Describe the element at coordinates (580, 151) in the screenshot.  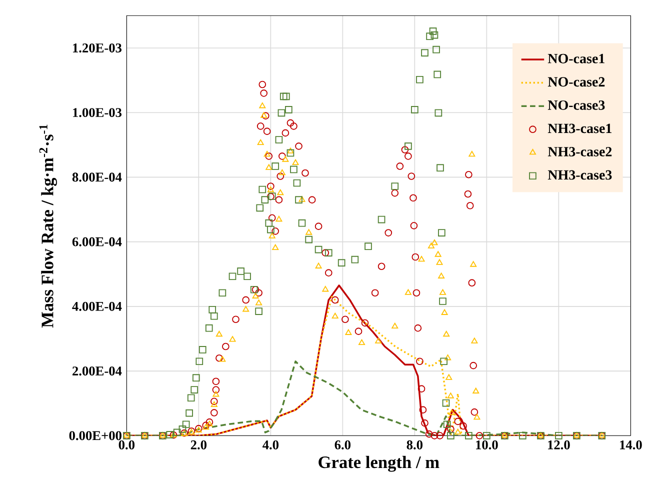
I see `legend-label: NH3-case2` at that location.